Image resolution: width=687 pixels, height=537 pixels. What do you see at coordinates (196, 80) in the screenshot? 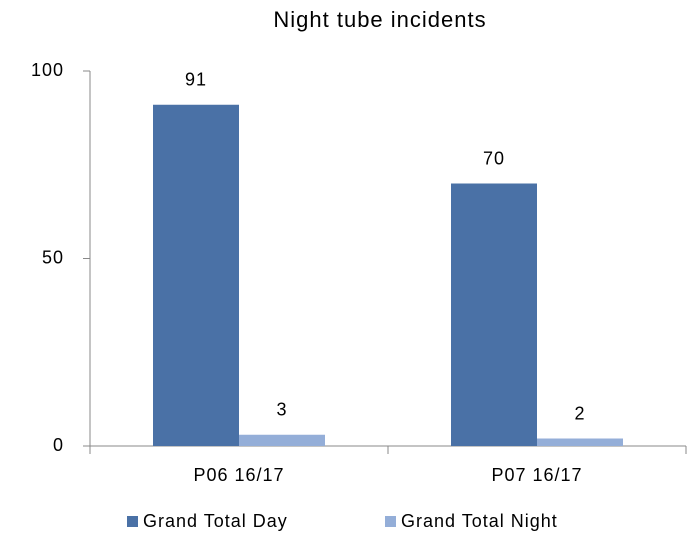
I see `data-label: 91` at bounding box center [196, 80].